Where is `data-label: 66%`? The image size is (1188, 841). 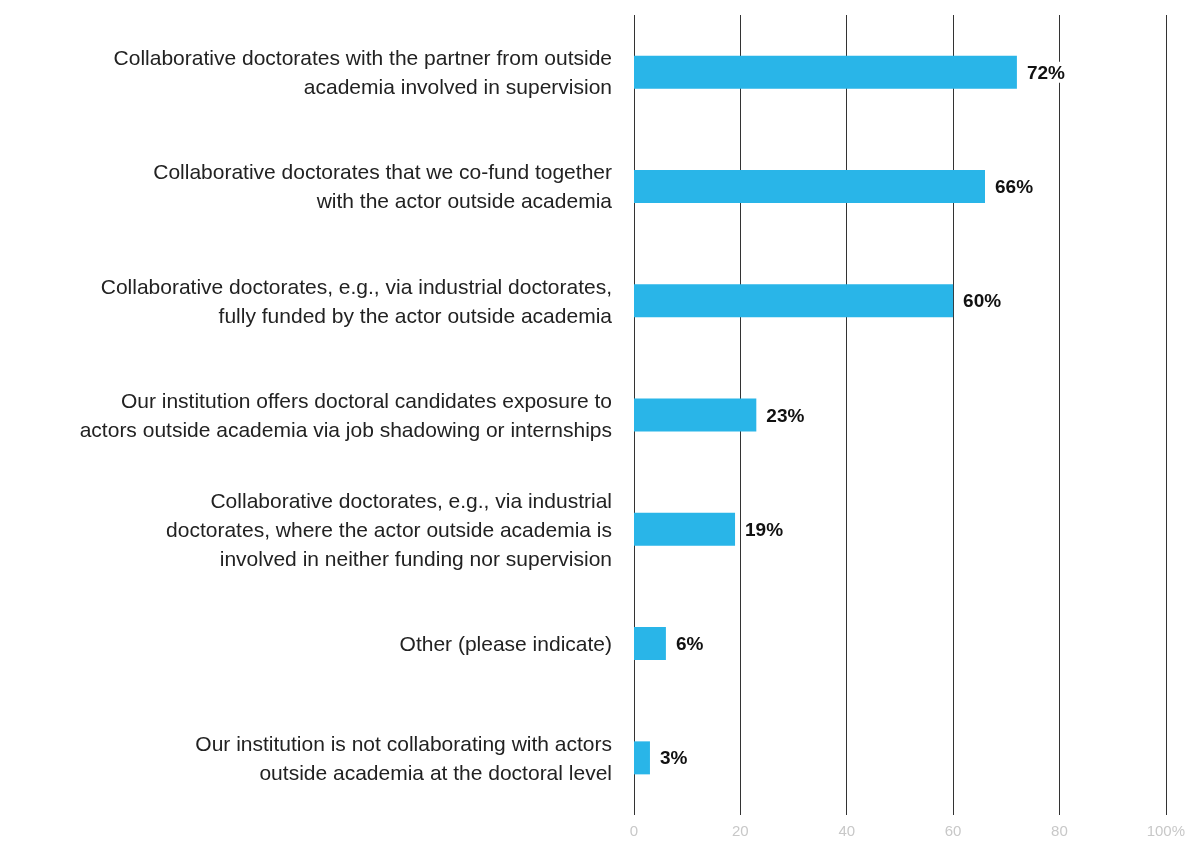 data-label: 66% is located at coordinates (1014, 186).